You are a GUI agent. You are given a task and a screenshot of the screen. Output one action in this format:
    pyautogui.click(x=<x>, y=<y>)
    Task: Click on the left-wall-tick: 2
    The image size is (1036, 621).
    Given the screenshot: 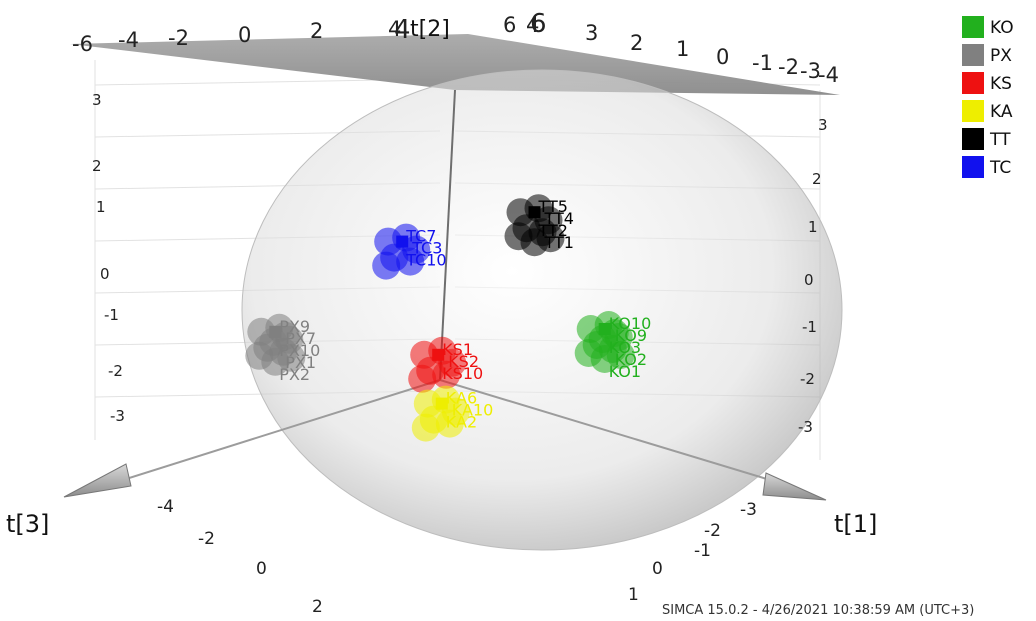 What is the action you would take?
    pyautogui.click(x=97, y=166)
    